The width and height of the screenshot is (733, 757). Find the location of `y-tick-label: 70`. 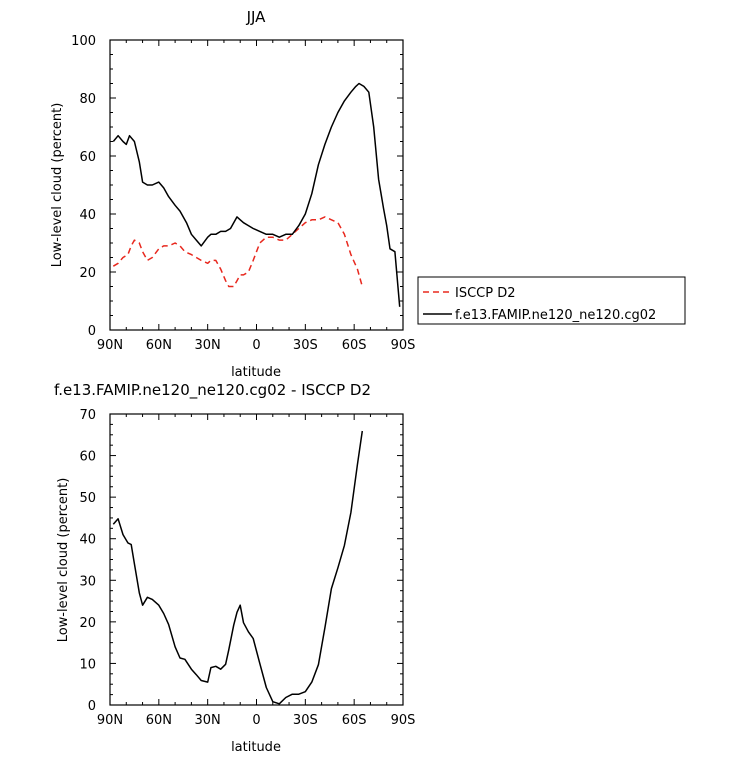

y-tick-label: 70 is located at coordinates (87, 415).